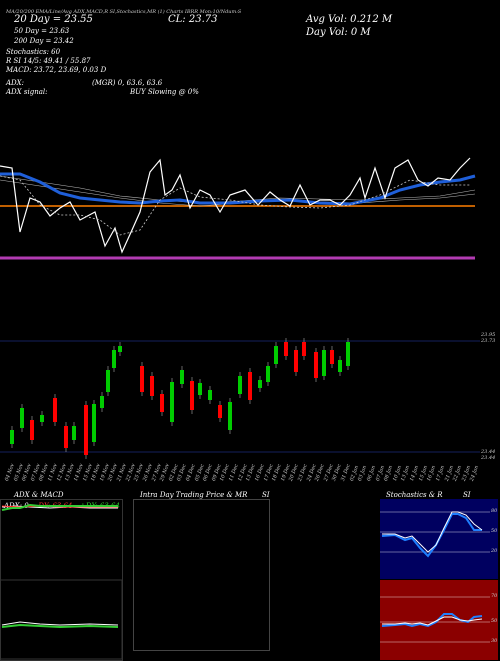 The height and width of the screenshot is (661, 500). What do you see at coordinates (39, 495) in the screenshot?
I see `adx-macd-title: ADX & MACD` at bounding box center [39, 495].